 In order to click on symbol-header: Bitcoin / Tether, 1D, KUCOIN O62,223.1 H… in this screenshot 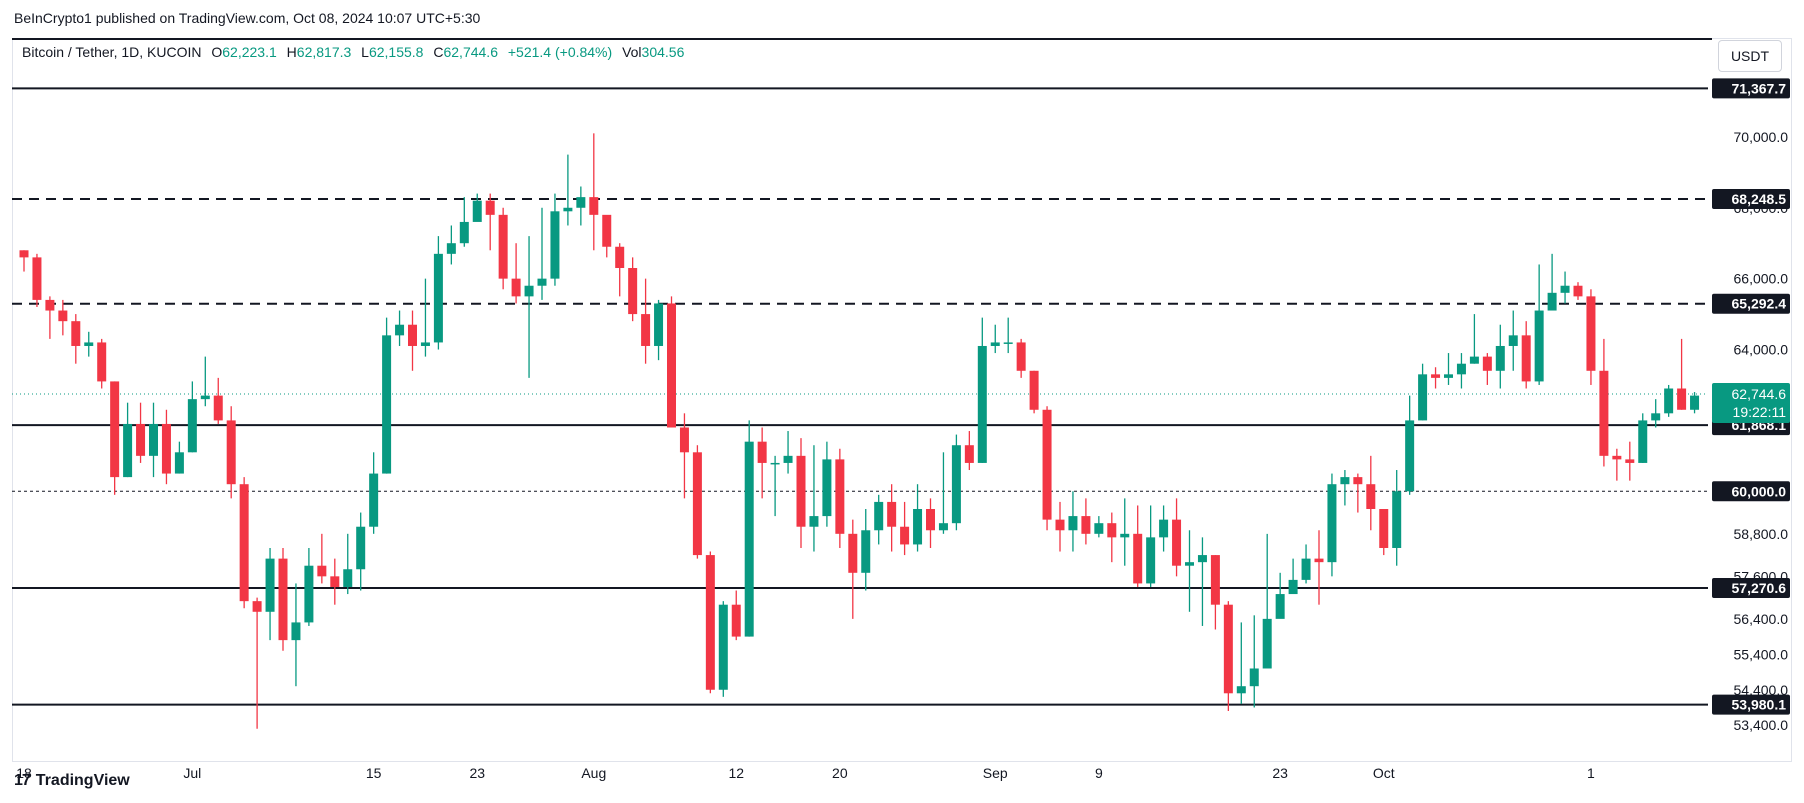, I will do `click(356, 52)`.